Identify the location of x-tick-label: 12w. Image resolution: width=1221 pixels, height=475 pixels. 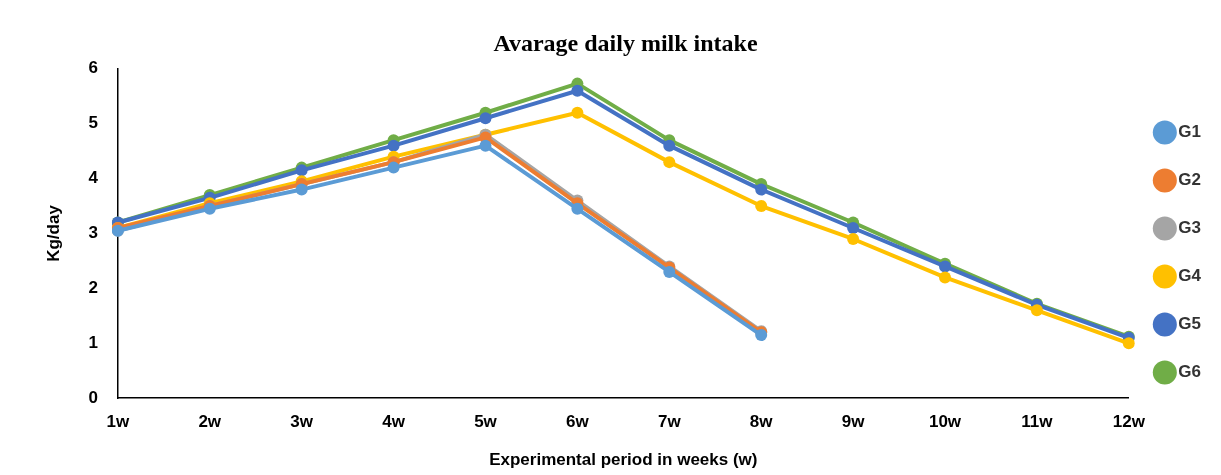
(1129, 422).